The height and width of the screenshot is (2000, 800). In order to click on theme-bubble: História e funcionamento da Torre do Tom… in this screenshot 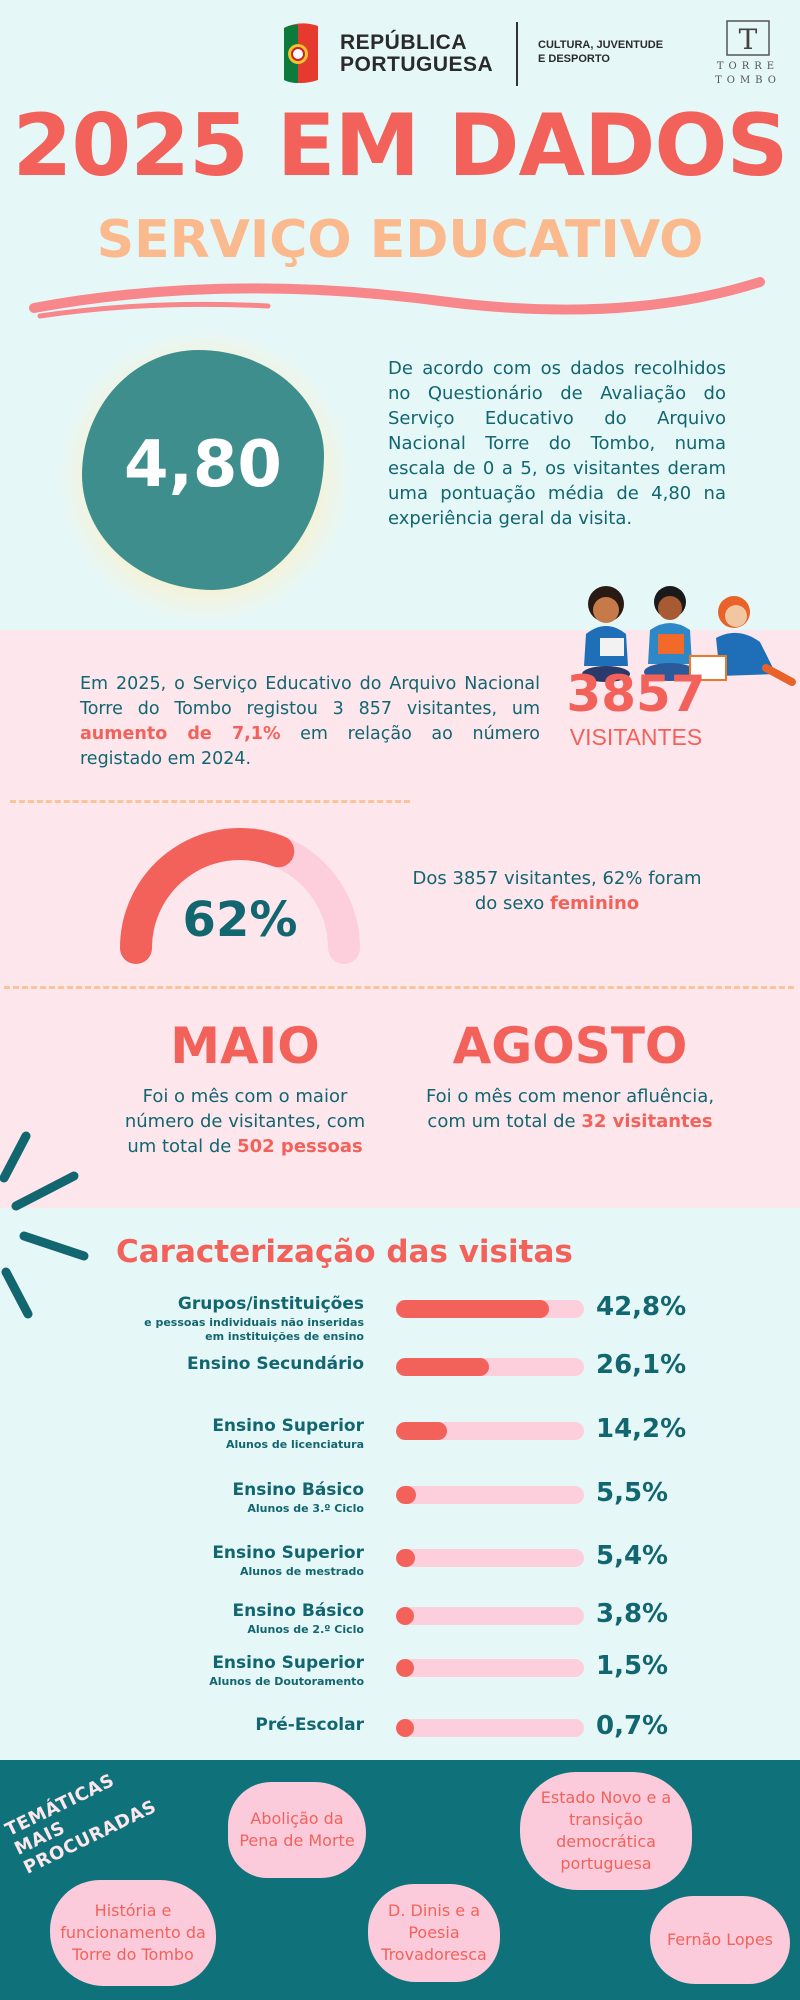, I will do `click(133, 1933)`.